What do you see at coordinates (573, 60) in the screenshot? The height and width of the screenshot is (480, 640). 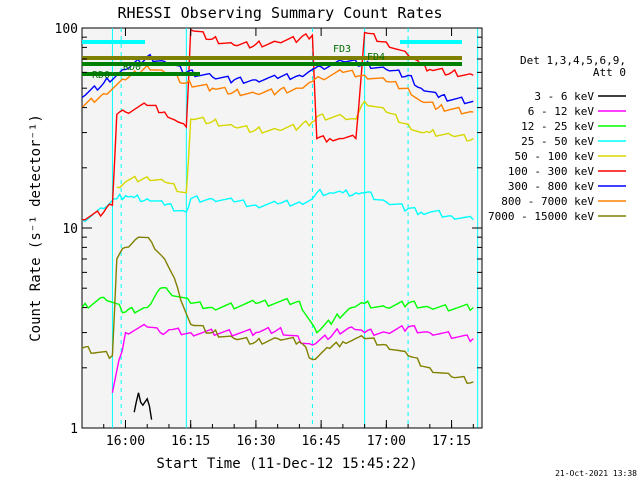 I see `legend-header: Det 1,3,4,5,6,9,` at bounding box center [573, 60].